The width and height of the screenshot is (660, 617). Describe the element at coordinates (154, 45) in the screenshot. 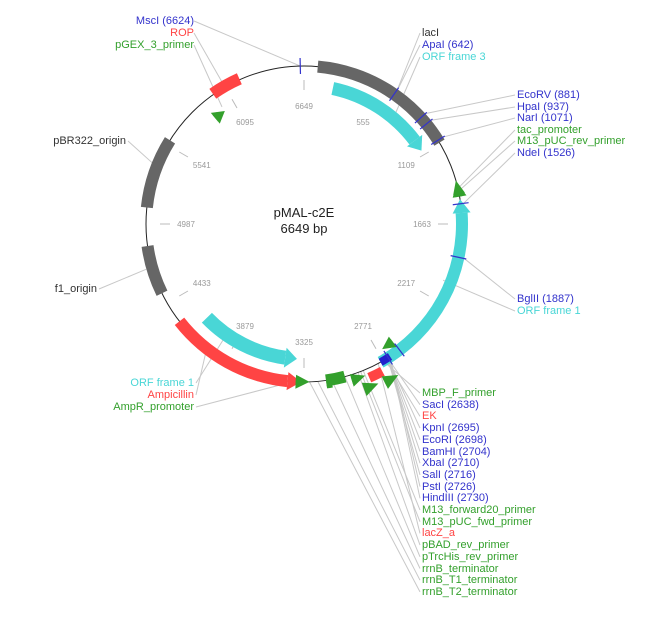

I see `label-pgex-3-primer: pGEX_3_primer` at that location.